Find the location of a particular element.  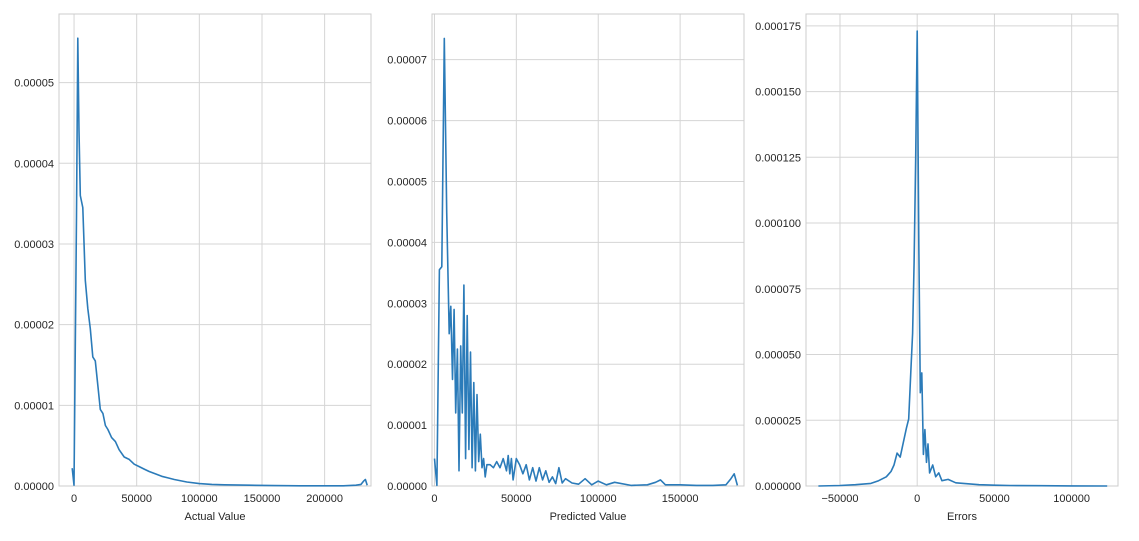

y-tick-label: 0.000075 is located at coordinates (778, 290).